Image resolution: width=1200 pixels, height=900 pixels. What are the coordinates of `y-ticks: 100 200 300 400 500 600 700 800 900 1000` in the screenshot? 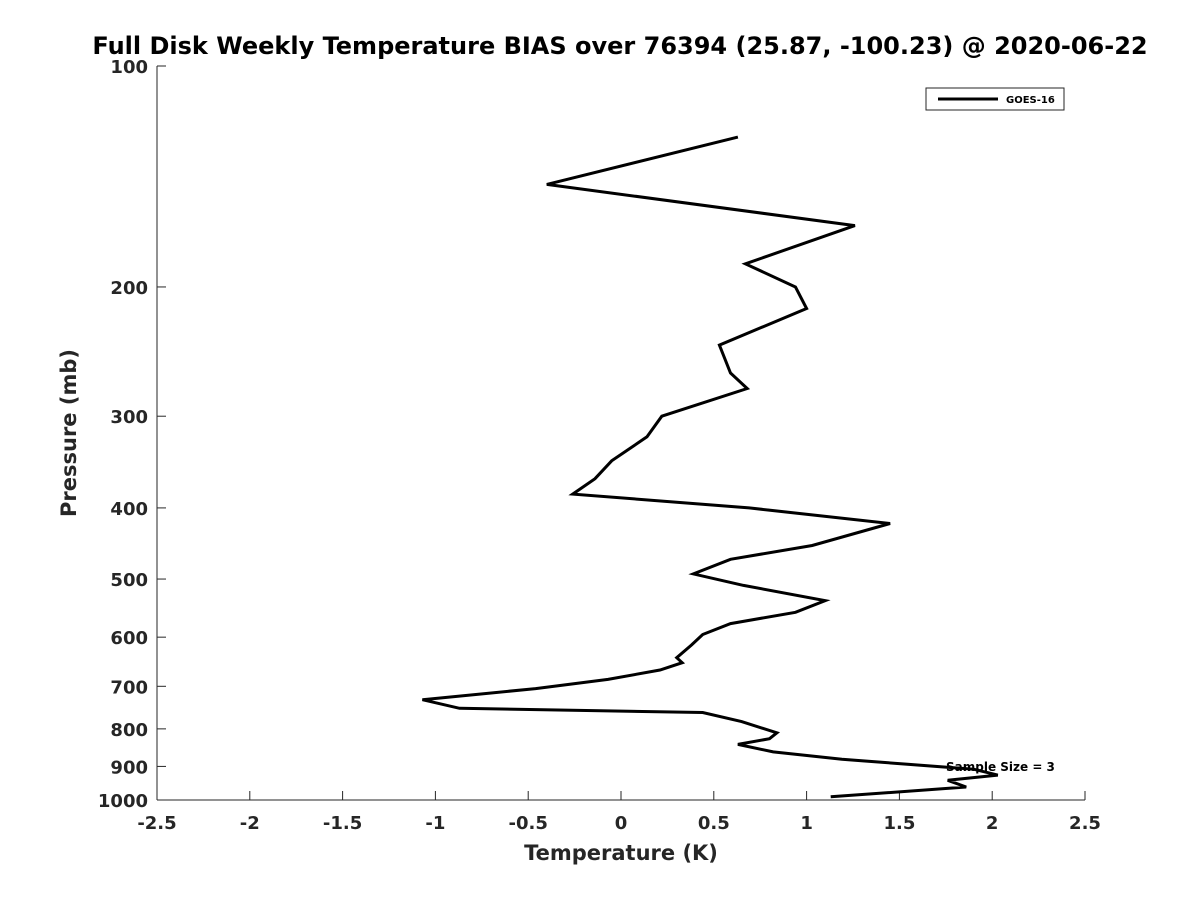 It's located at (132, 434).